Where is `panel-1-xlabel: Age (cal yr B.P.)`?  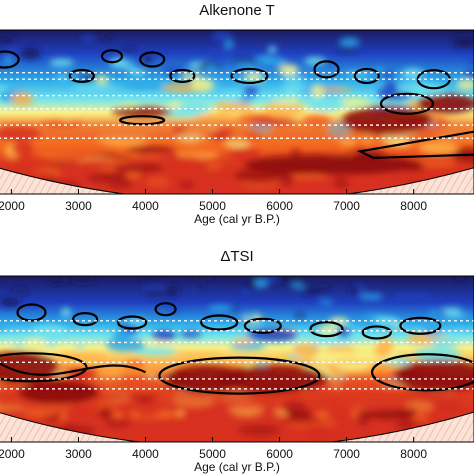 panel-1-xlabel: Age (cal yr B.P.) is located at coordinates (237, 219).